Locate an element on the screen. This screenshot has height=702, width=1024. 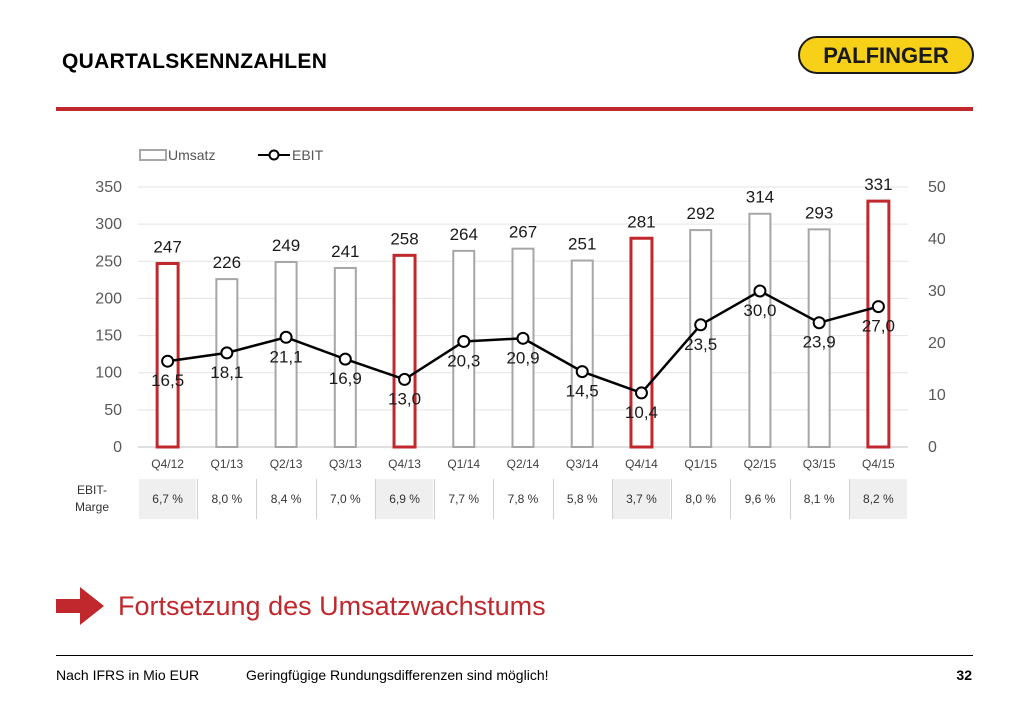
ebit-point-label: 14,5 is located at coordinates (582, 391).